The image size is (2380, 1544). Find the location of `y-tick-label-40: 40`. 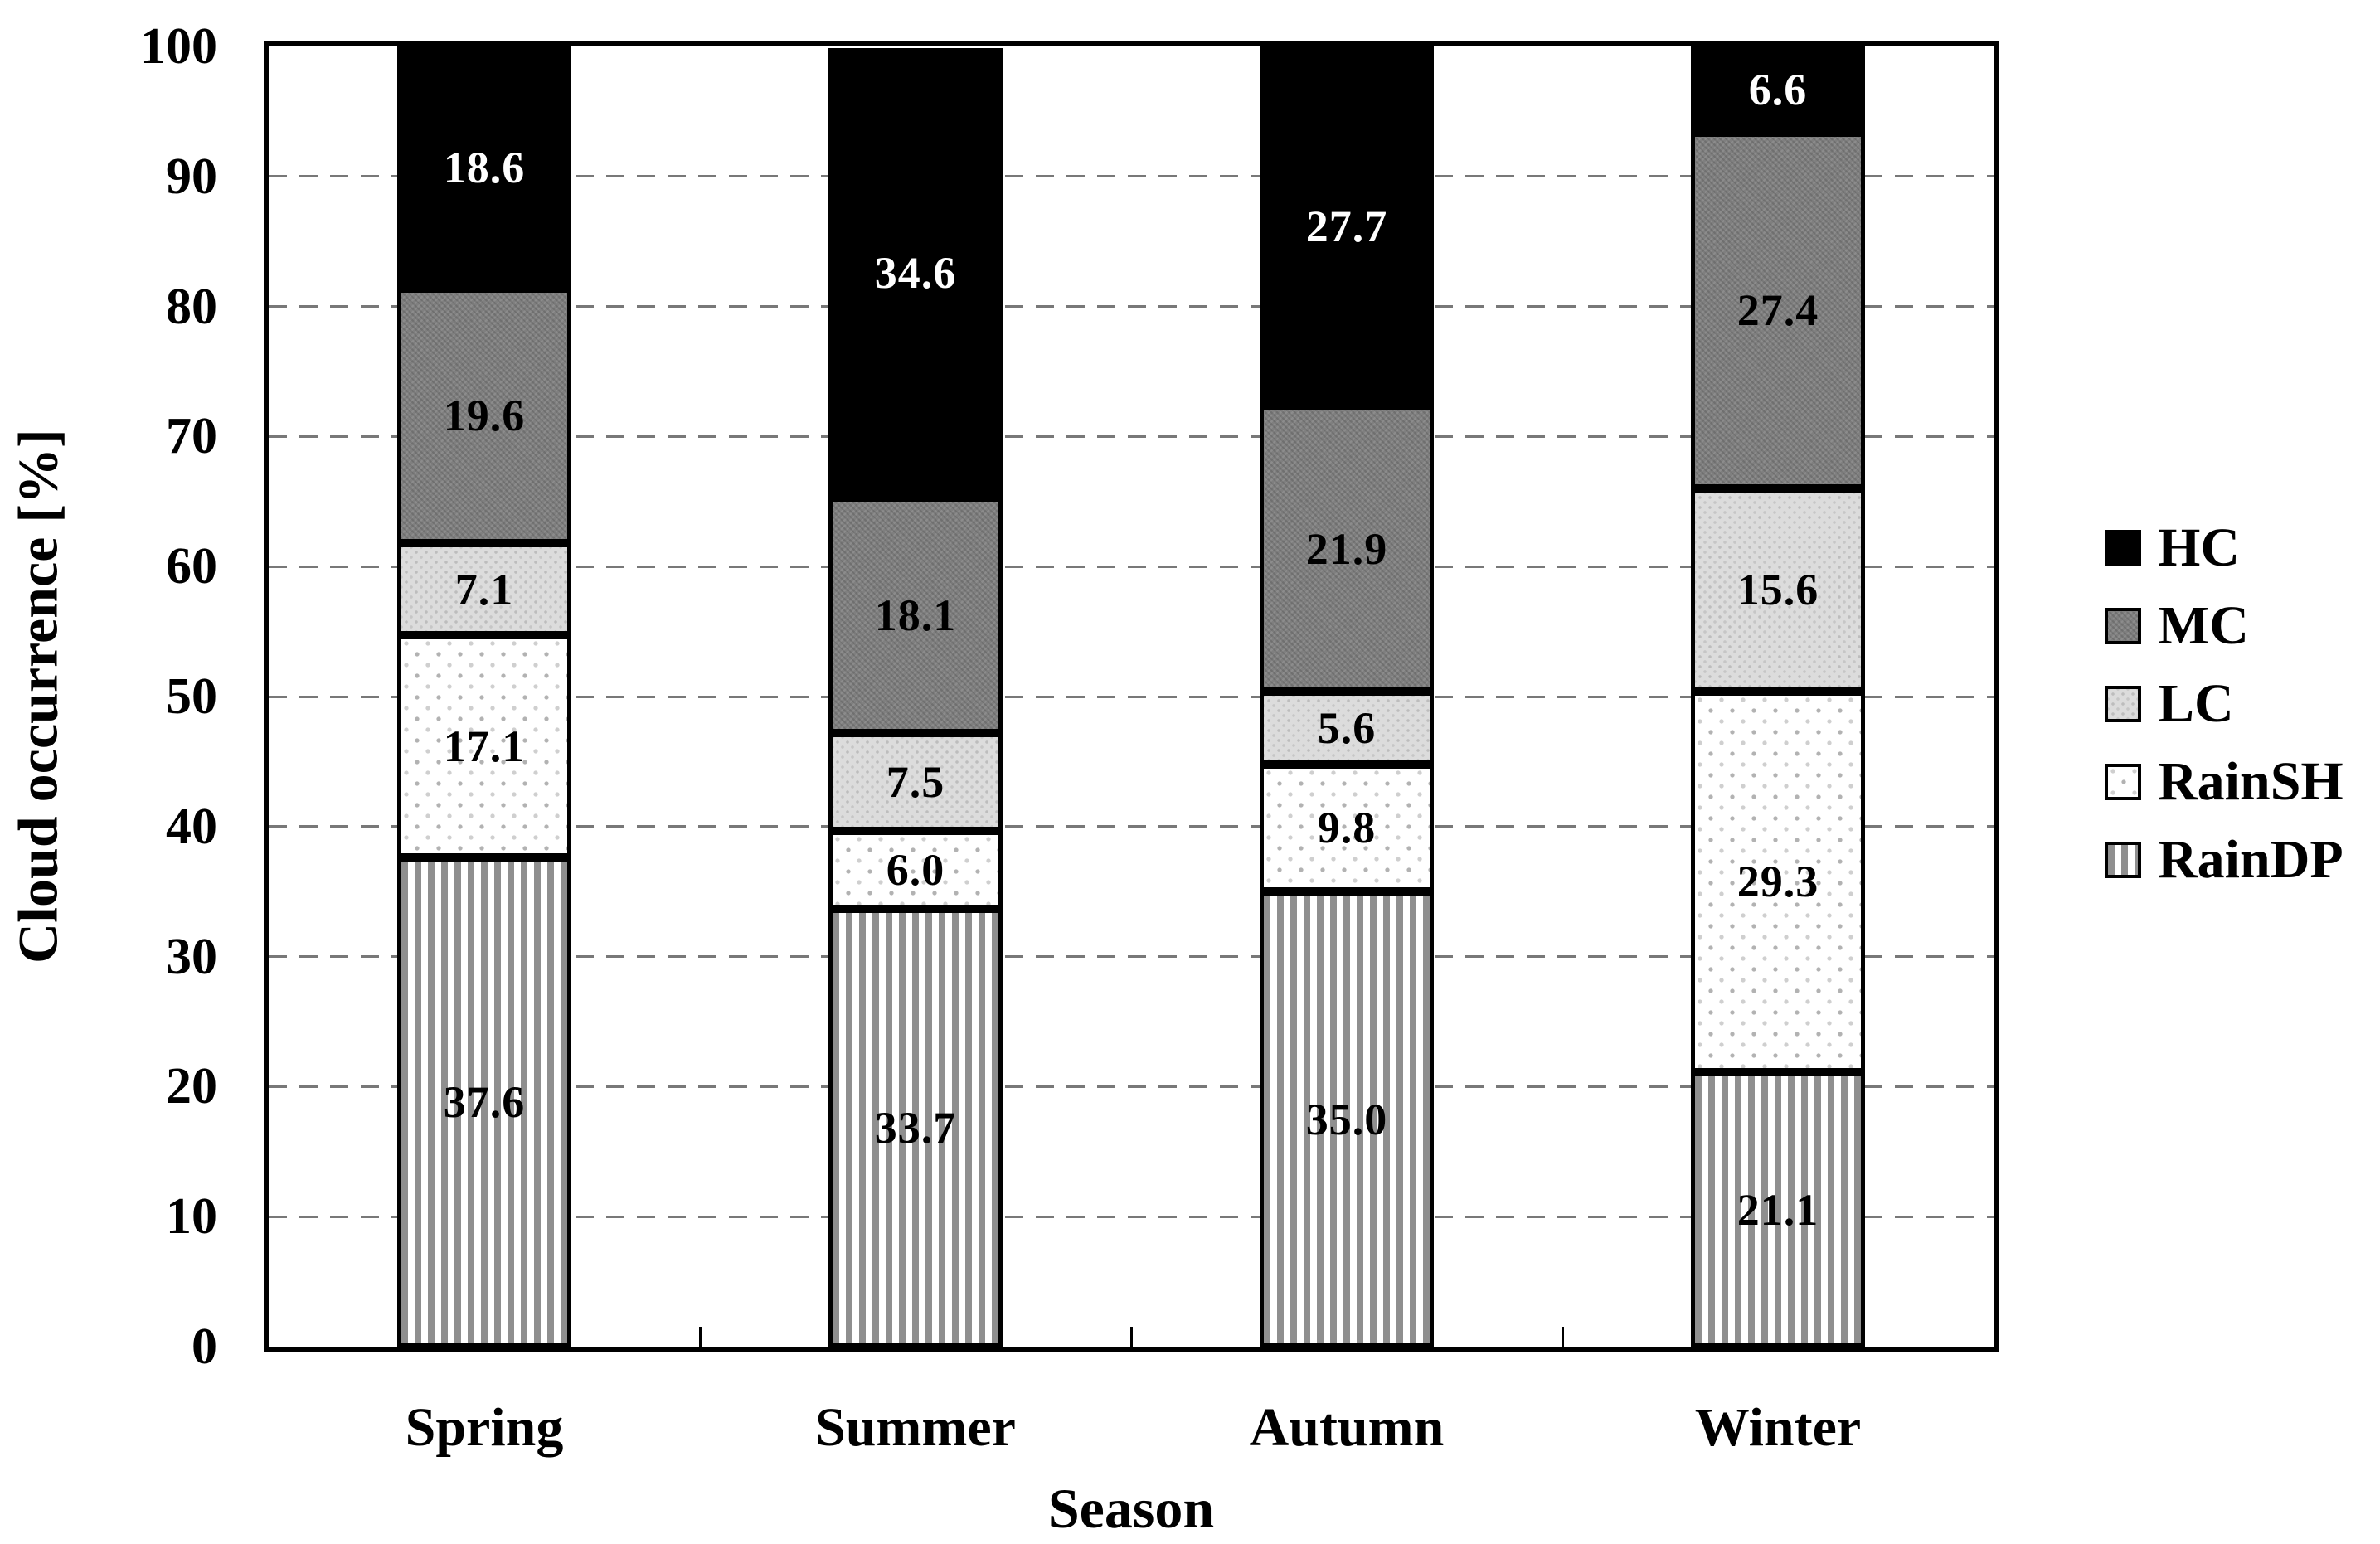

y-tick-label-40: 40 is located at coordinates (191, 827).